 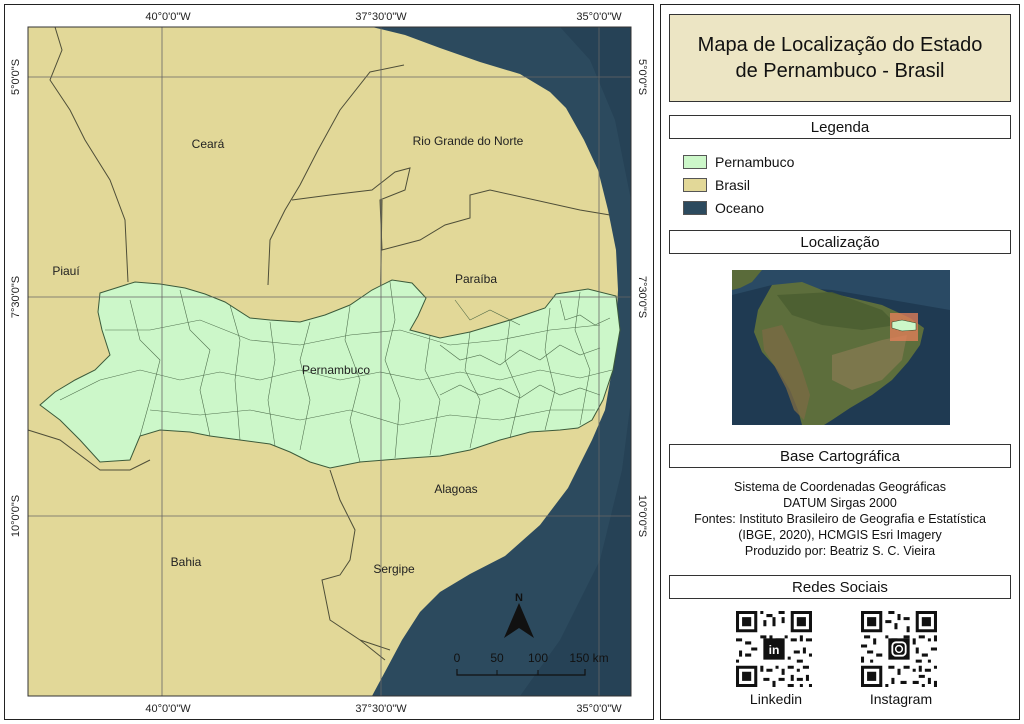 I want to click on grat-right-1: 5°0'0"S, so click(x=642, y=77).